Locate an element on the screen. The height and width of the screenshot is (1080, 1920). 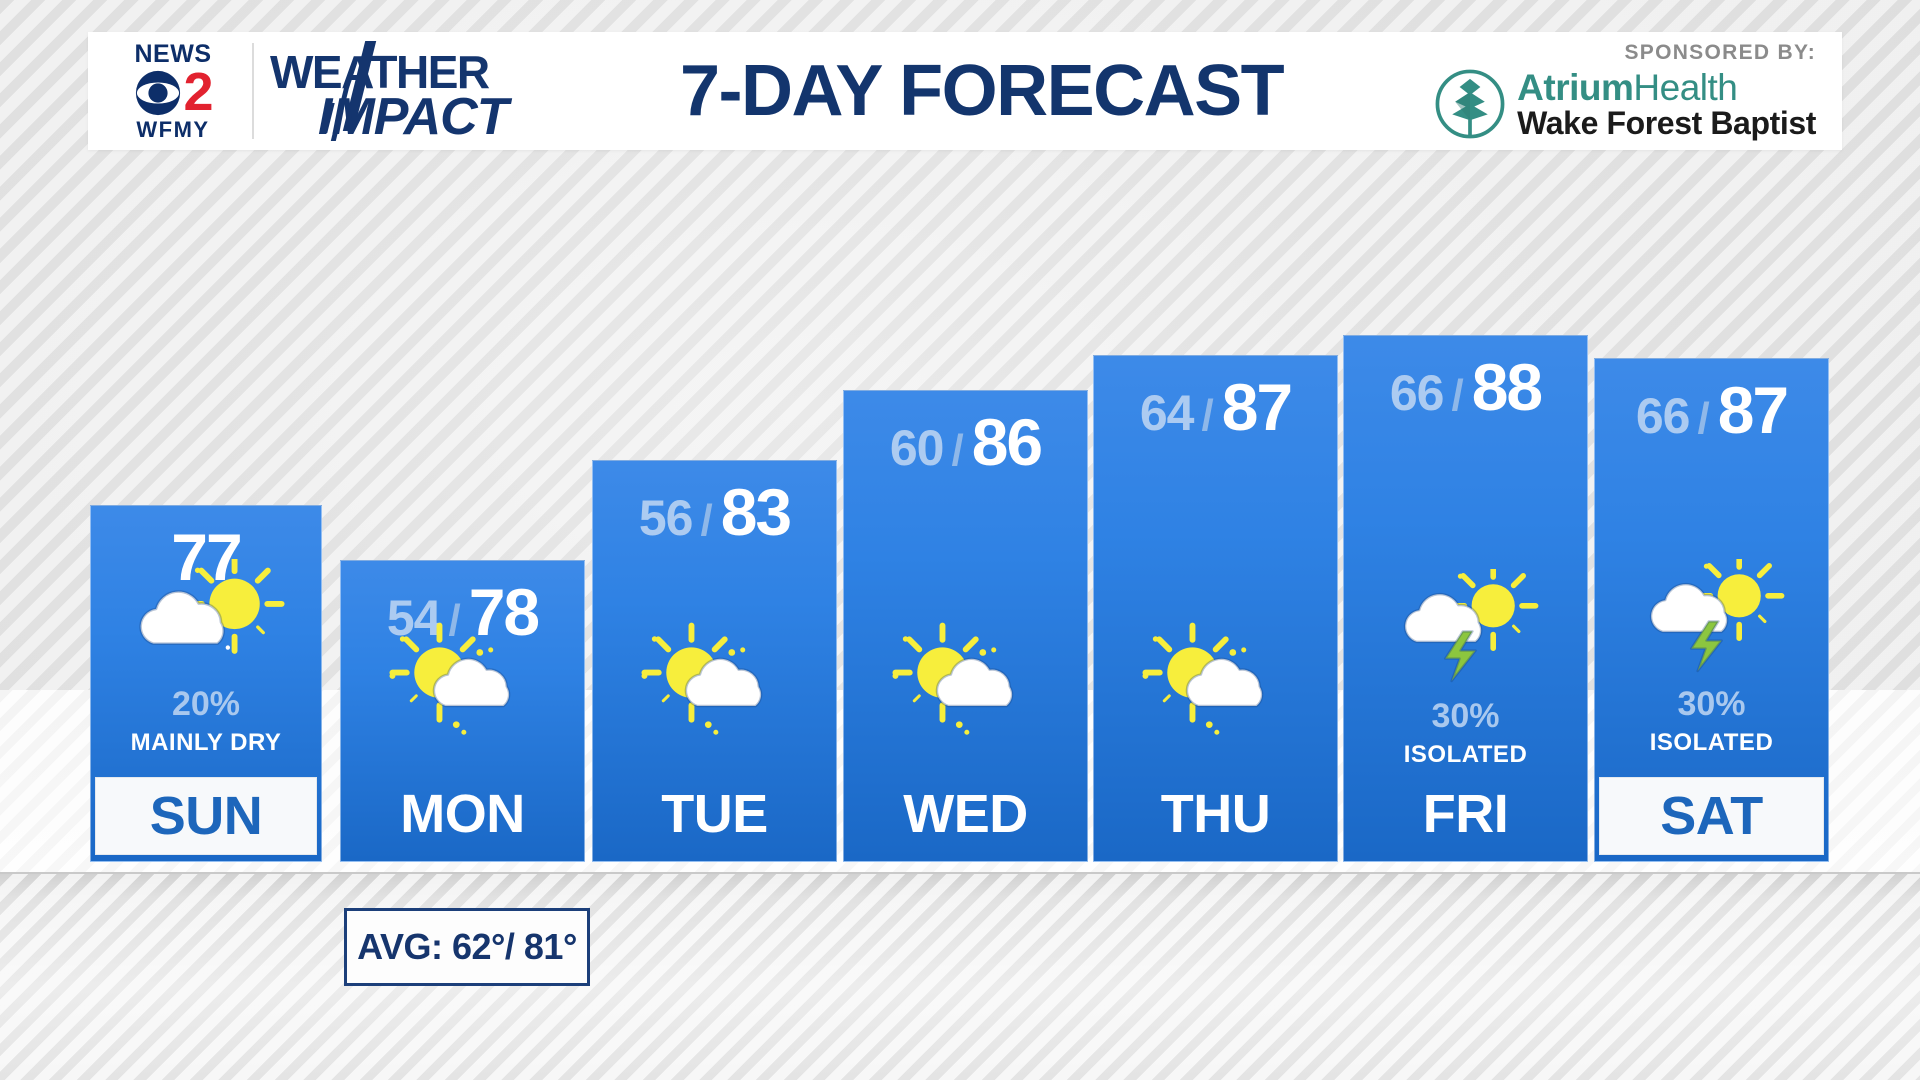
day-label: FRI is located at coordinates (1465, 814).